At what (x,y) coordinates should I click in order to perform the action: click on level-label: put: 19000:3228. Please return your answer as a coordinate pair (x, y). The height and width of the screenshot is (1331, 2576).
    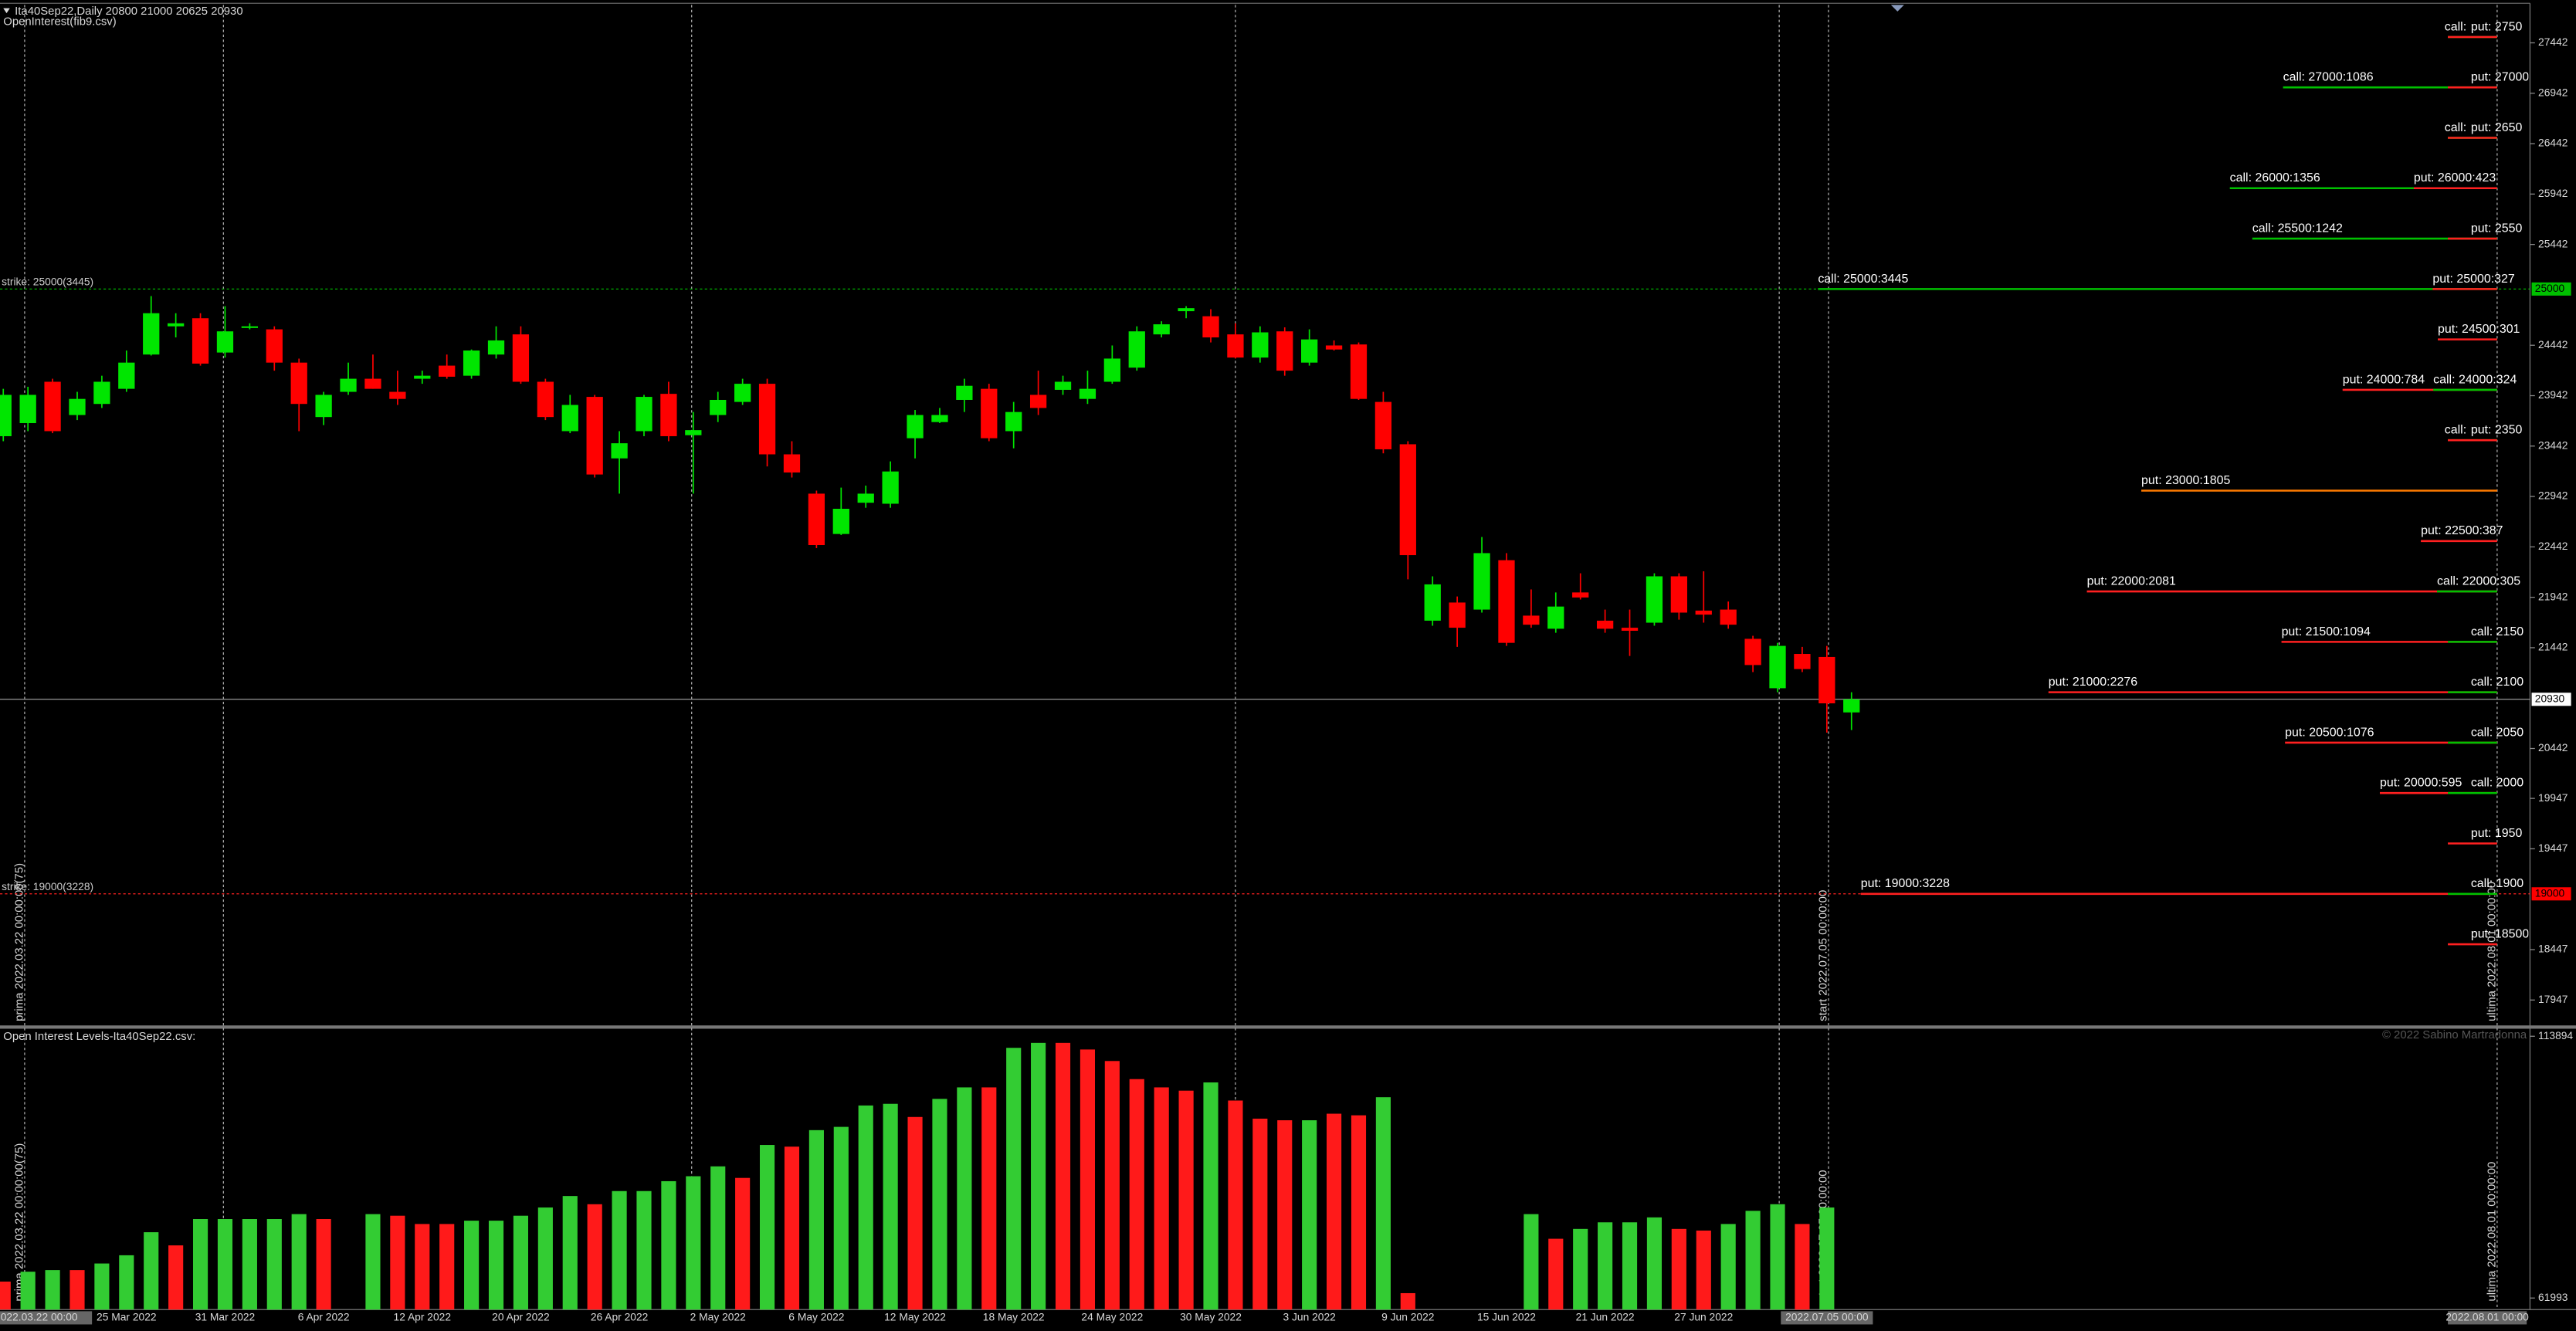
    Looking at the image, I should click on (1905, 884).